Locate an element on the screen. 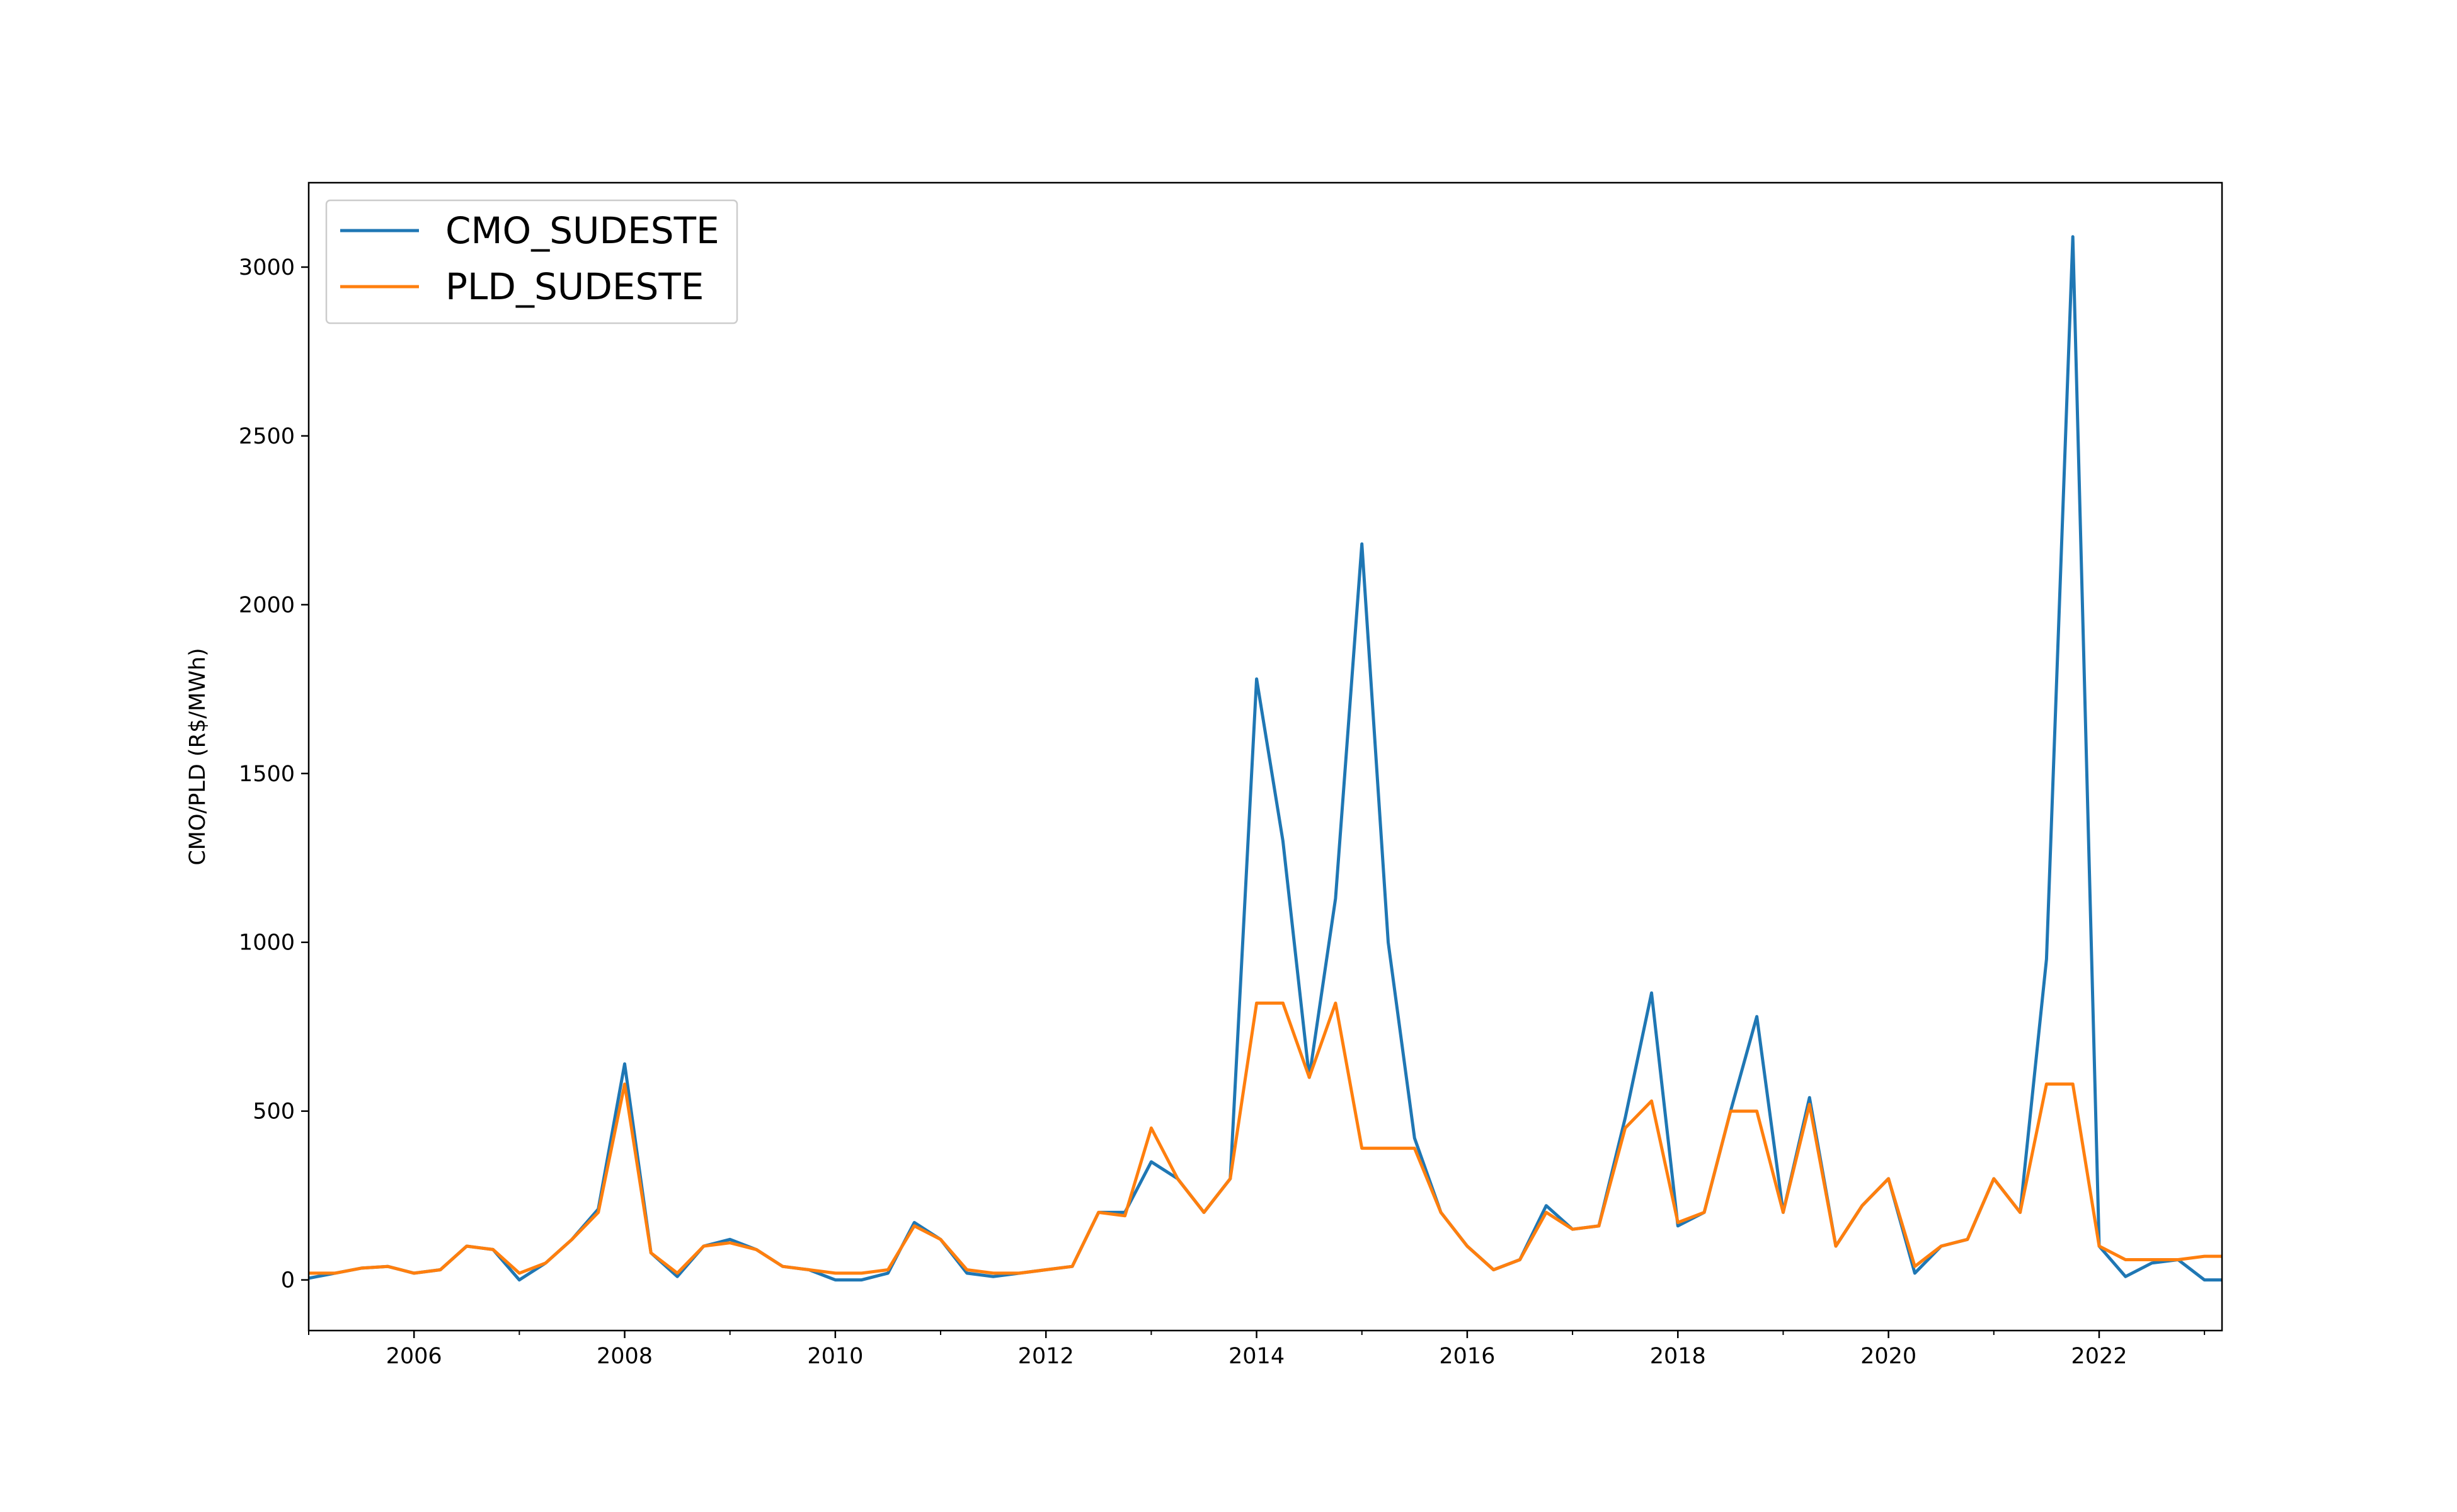 The height and width of the screenshot is (1512, 2457). x-tick-label: 2020 is located at coordinates (1888, 1356).